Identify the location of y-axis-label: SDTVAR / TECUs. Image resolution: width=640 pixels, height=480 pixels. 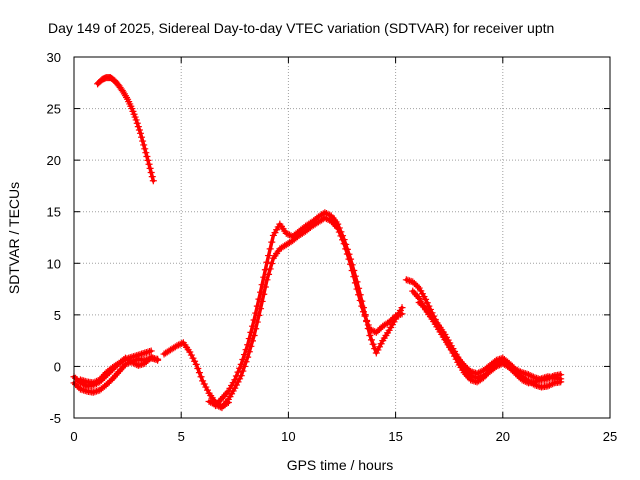
(14, 238).